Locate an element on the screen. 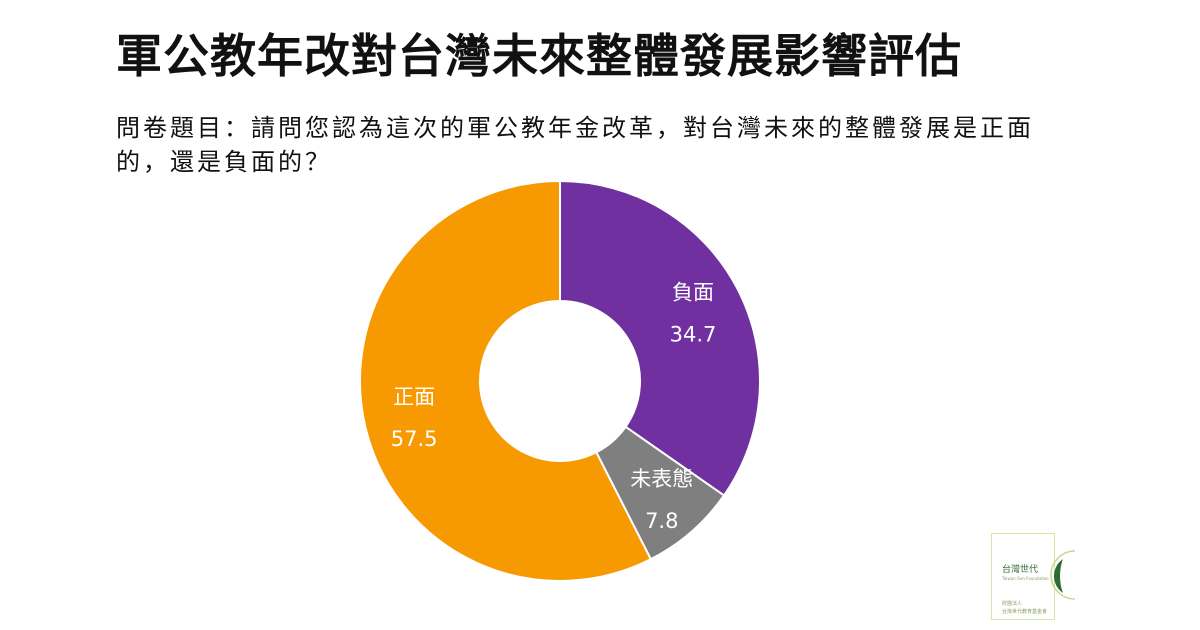  chart-title: 軍公教年改對台灣未來整體發展影響評估 is located at coordinates (539, 56).